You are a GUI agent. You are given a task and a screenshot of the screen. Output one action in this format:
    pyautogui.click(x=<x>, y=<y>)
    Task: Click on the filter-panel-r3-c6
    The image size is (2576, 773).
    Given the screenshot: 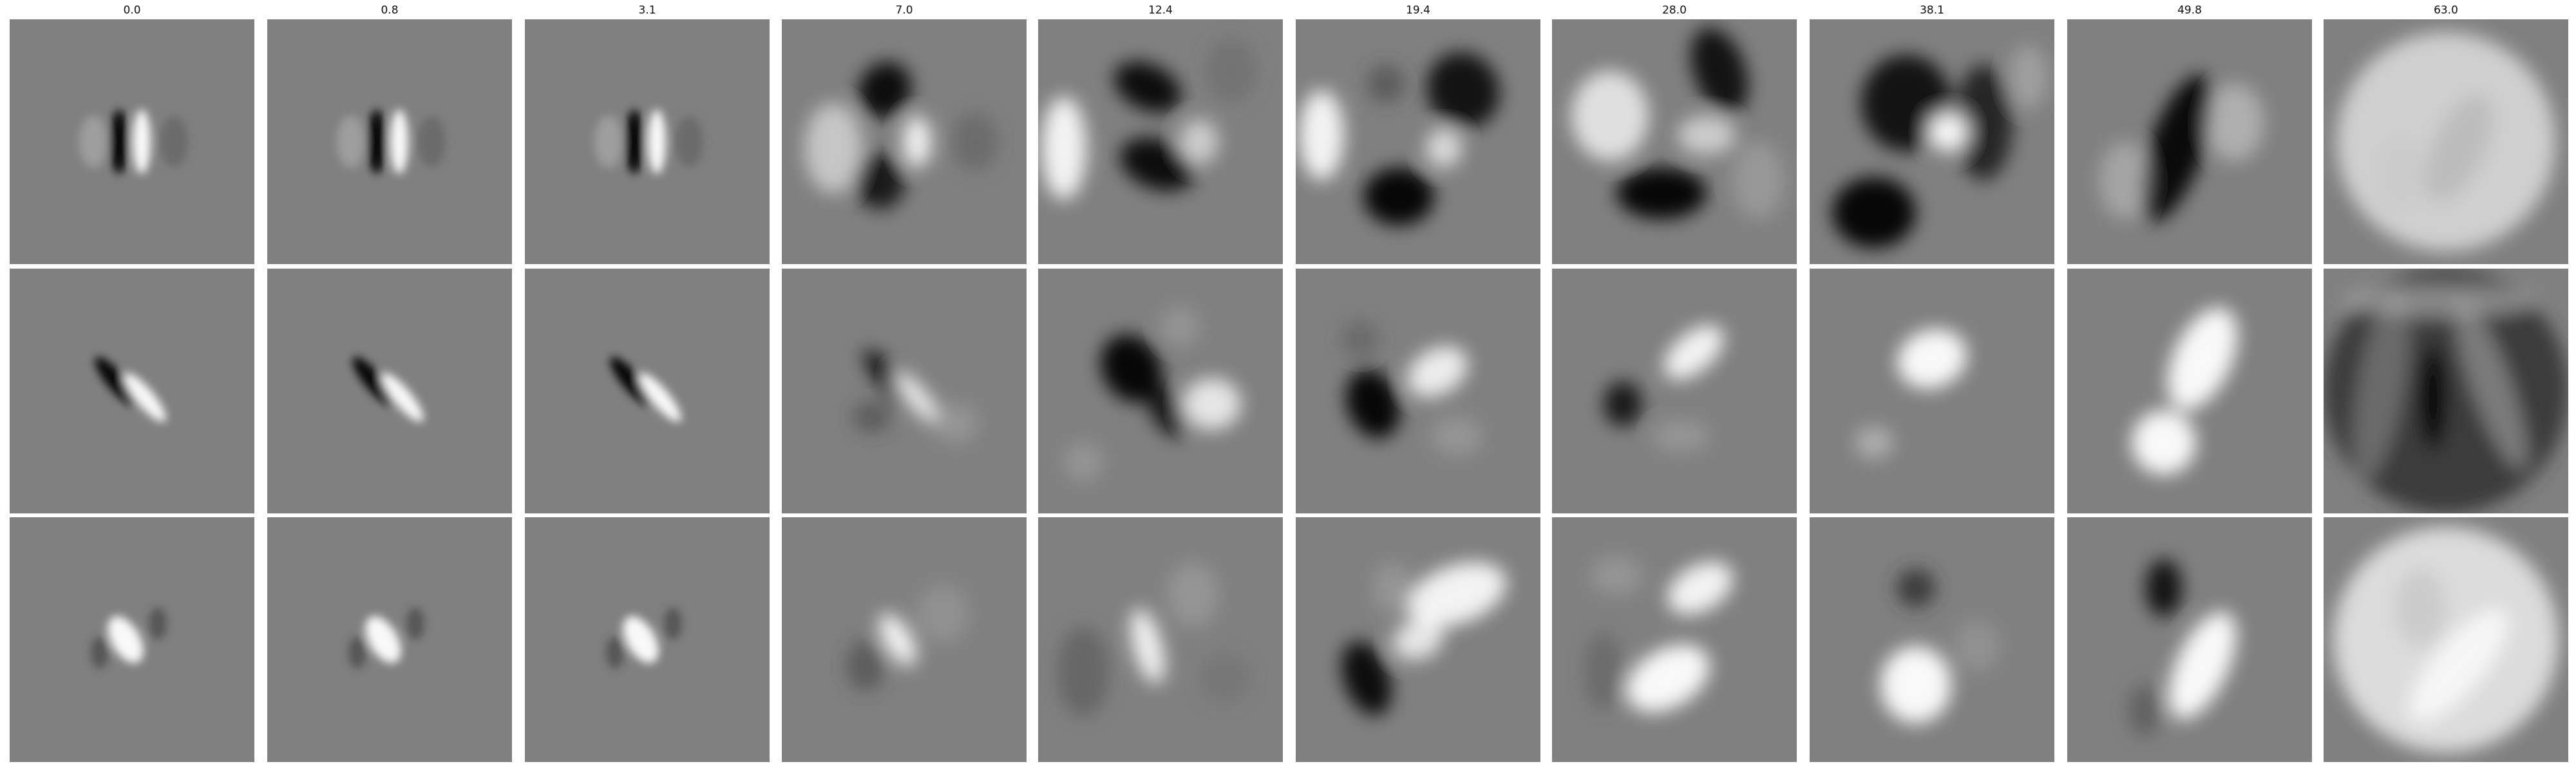 What is the action you would take?
    pyautogui.click(x=1418, y=639)
    